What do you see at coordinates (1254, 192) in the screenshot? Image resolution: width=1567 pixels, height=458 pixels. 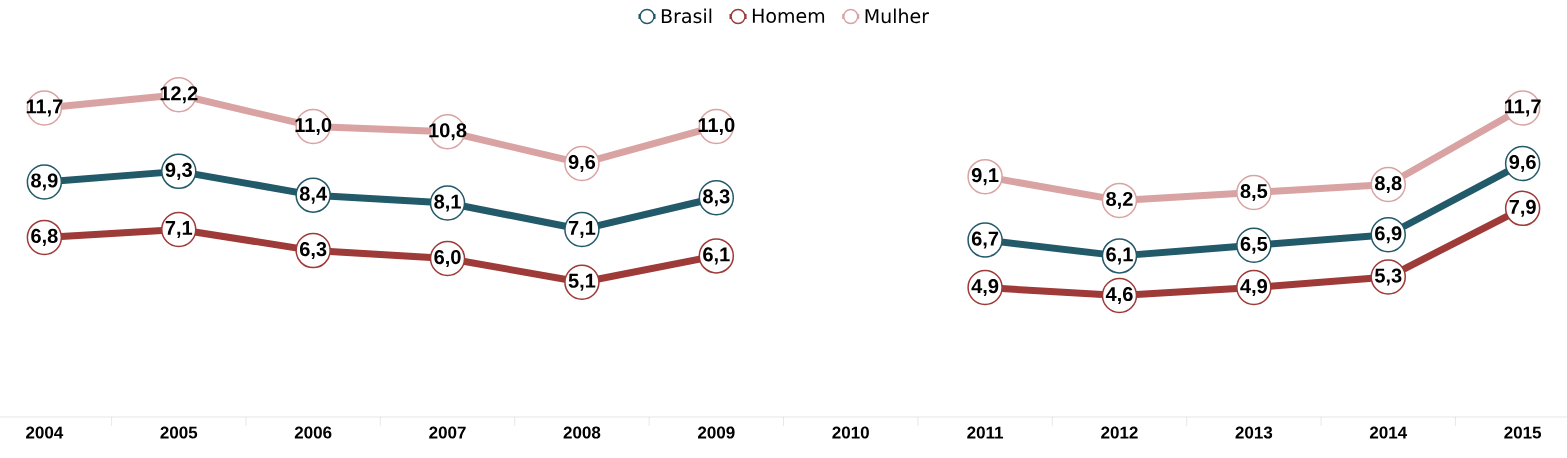 I see `data-label: 8,5` at bounding box center [1254, 192].